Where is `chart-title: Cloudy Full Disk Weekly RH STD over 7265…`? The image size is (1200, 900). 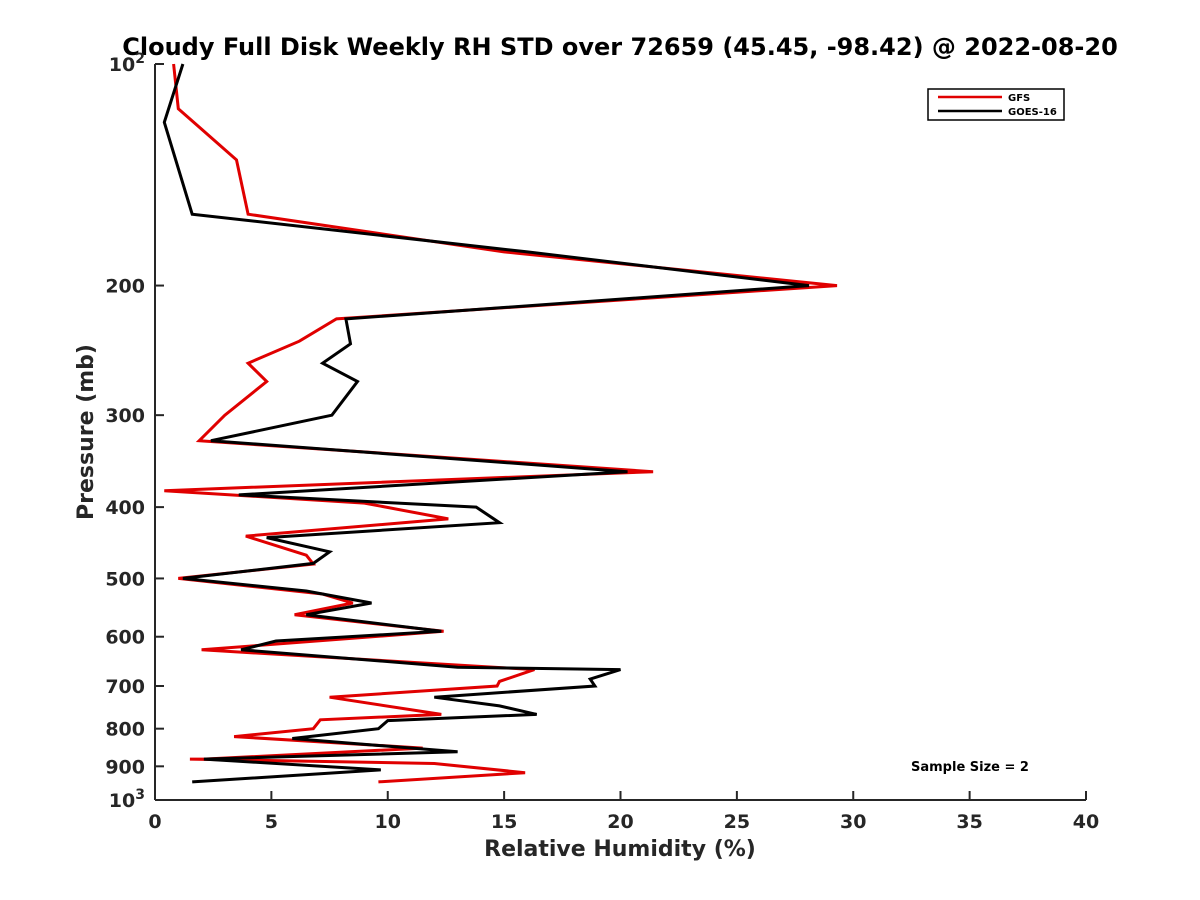
chart-title: Cloudy Full Disk Weekly RH STD over 7265… is located at coordinates (620, 47).